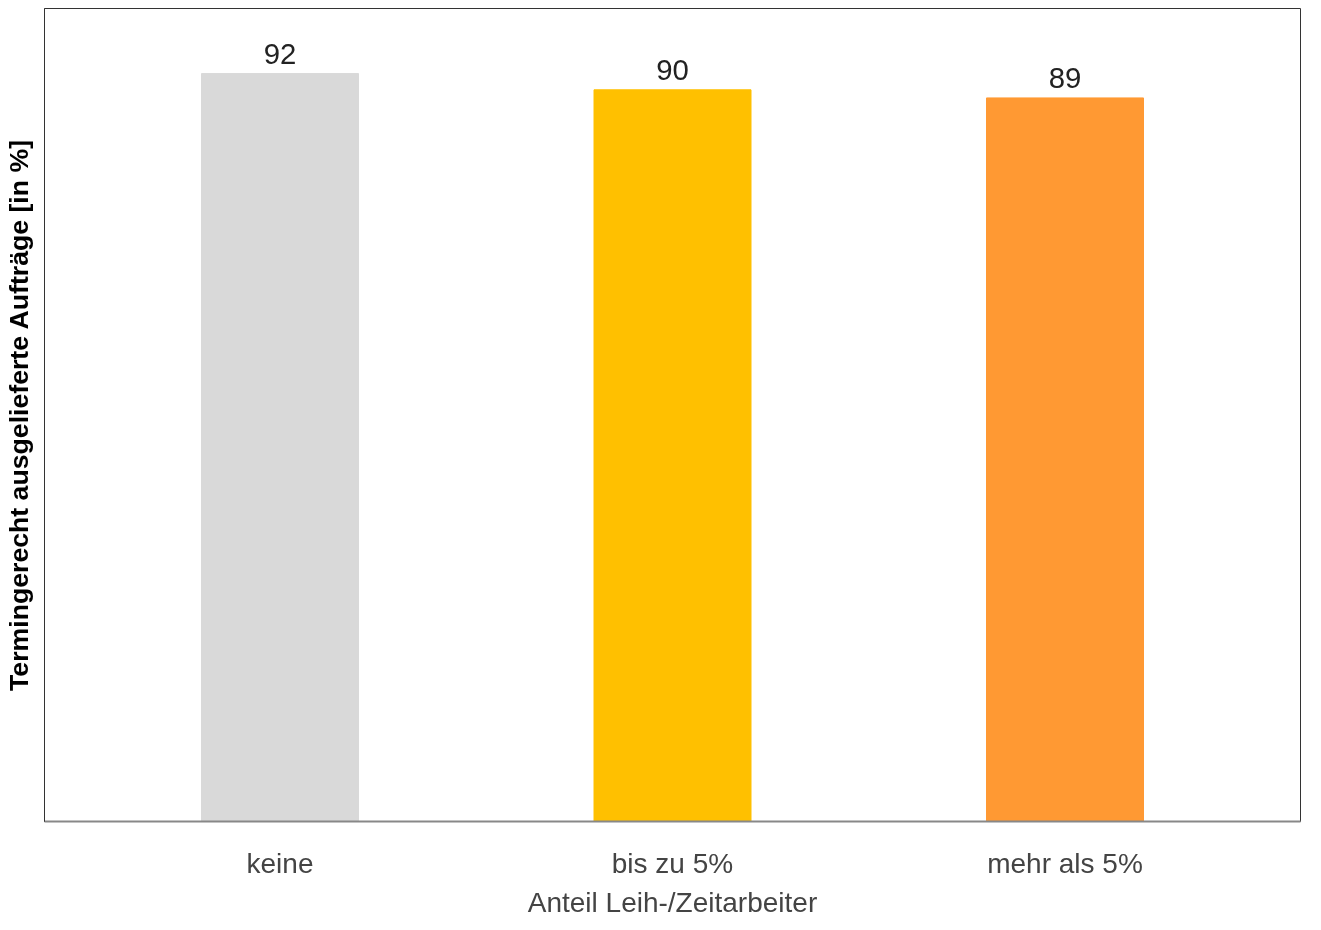  Describe the element at coordinates (1065, 77) in the screenshot. I see `data-label: 89` at that location.